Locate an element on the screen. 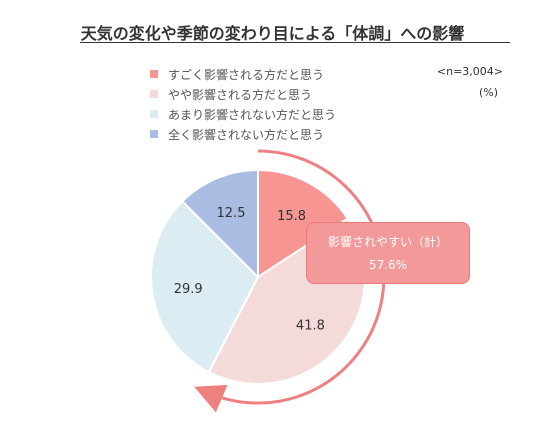 This screenshot has width=545, height=433. legend-item: 全く影響されない方だと思う is located at coordinates (243, 134).